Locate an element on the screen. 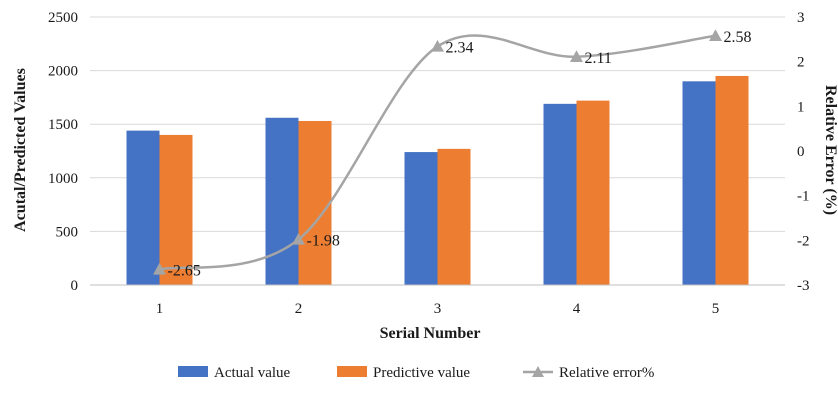  legend-label: Actual value is located at coordinates (252, 373).